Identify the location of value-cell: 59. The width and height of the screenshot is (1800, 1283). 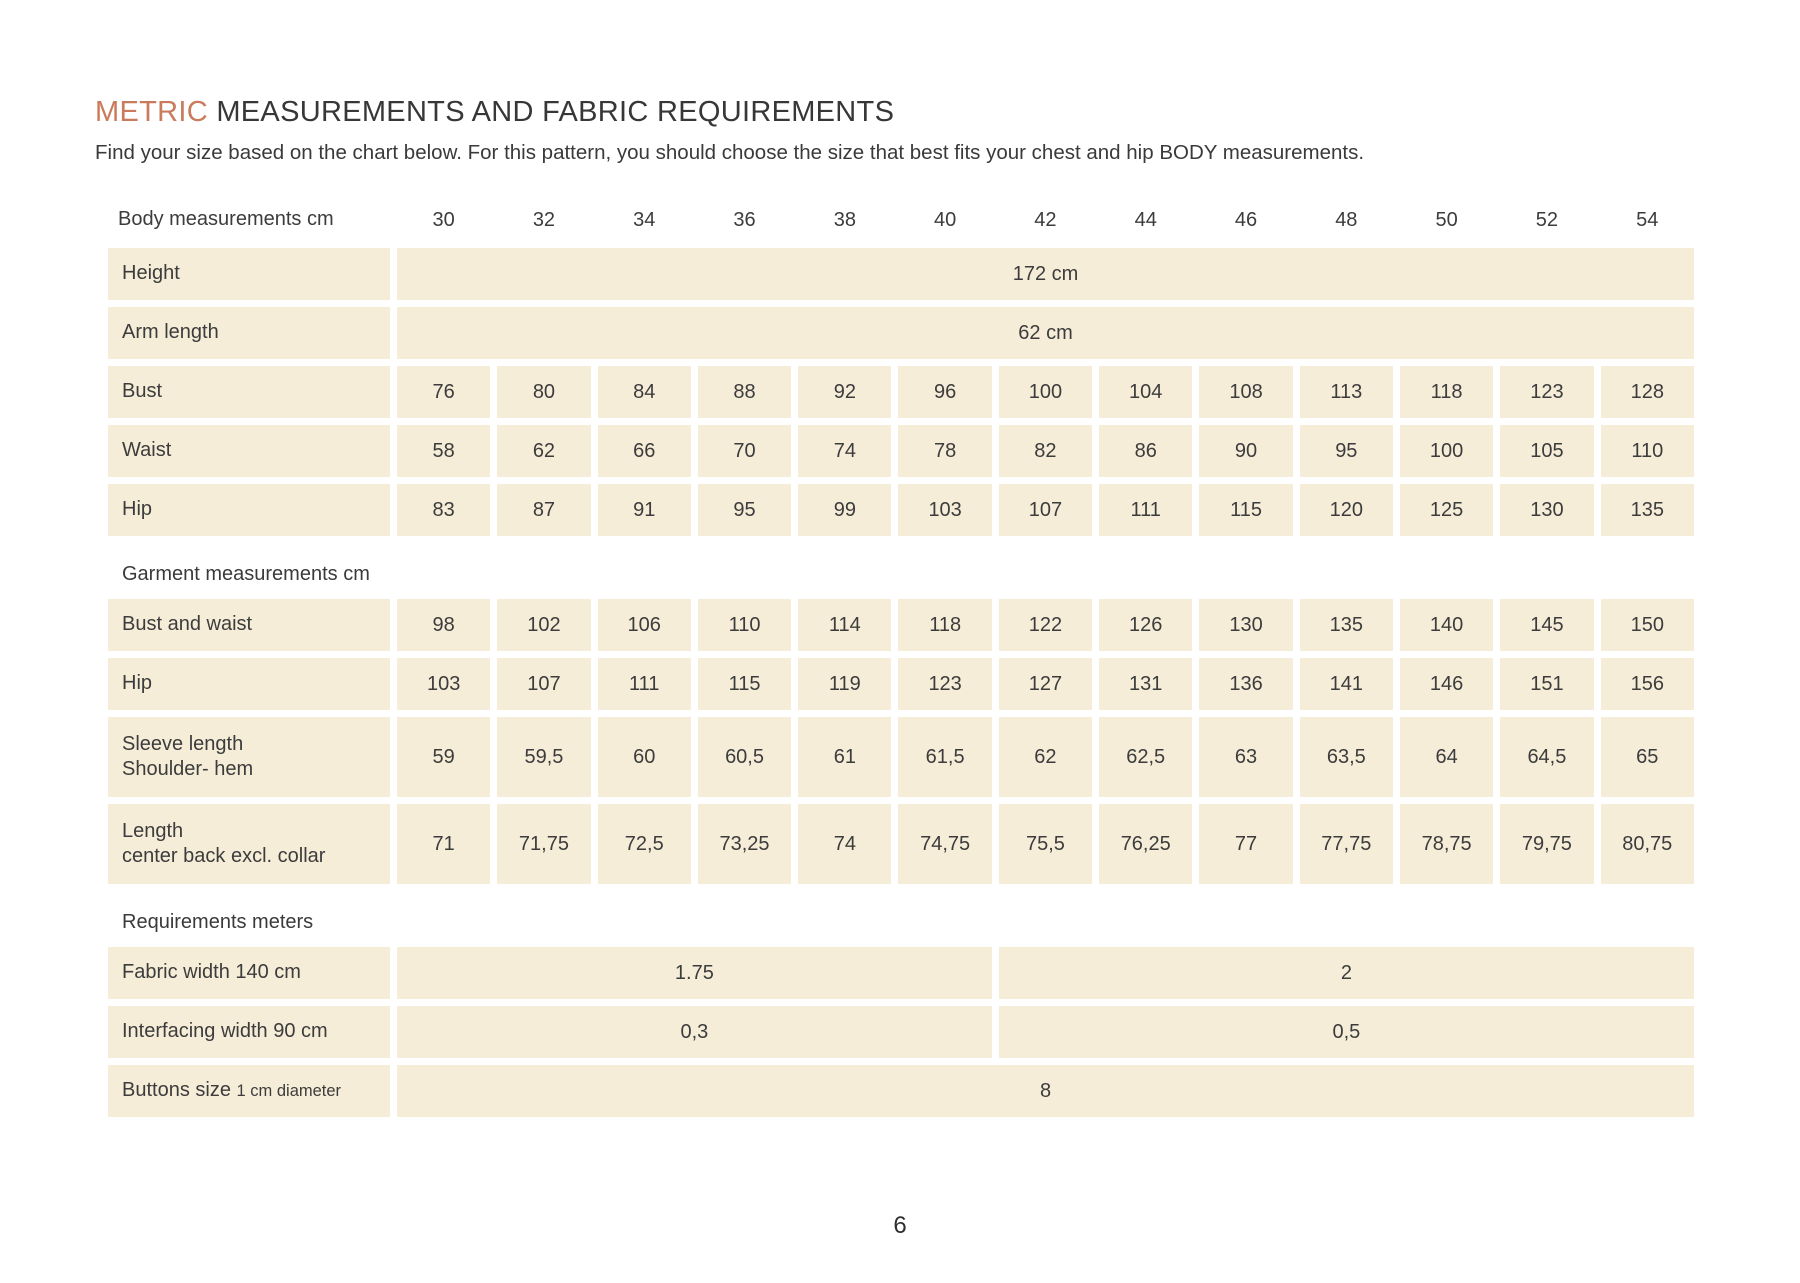
(444, 757).